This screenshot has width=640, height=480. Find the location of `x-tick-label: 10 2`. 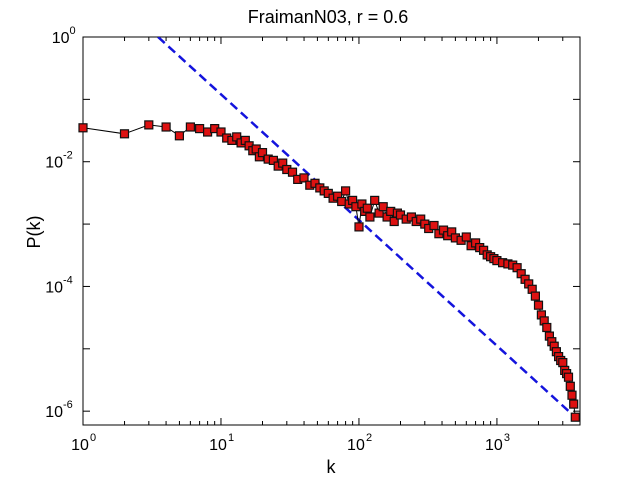

x-tick-label: 10 2 is located at coordinates (359, 443).